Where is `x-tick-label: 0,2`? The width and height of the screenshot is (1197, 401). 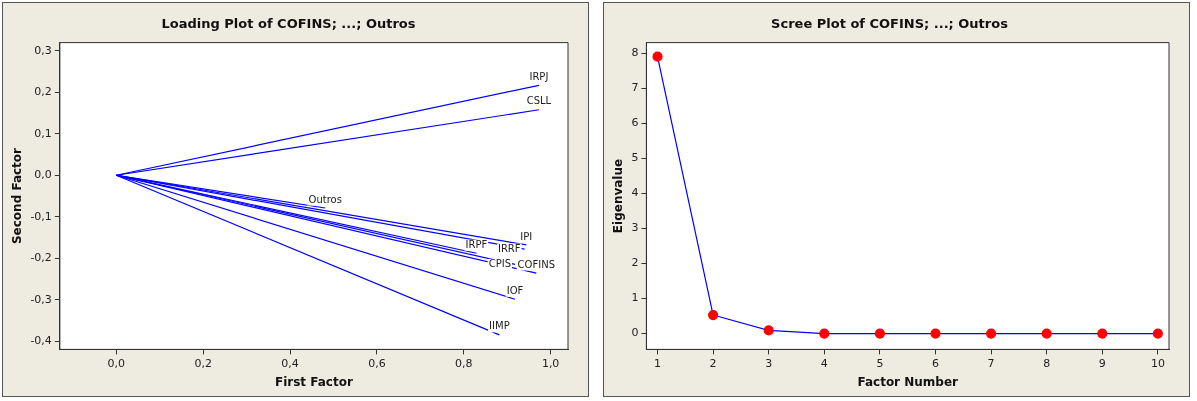 x-tick-label: 0,2 is located at coordinates (203, 363).